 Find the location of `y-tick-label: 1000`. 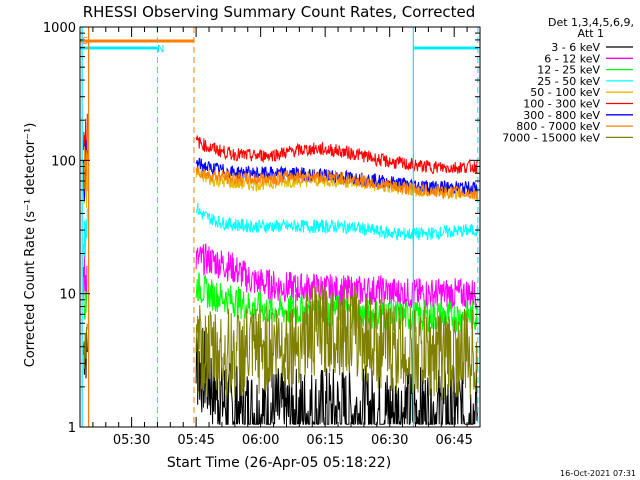

y-tick-label: 1000 is located at coordinates (59, 28).